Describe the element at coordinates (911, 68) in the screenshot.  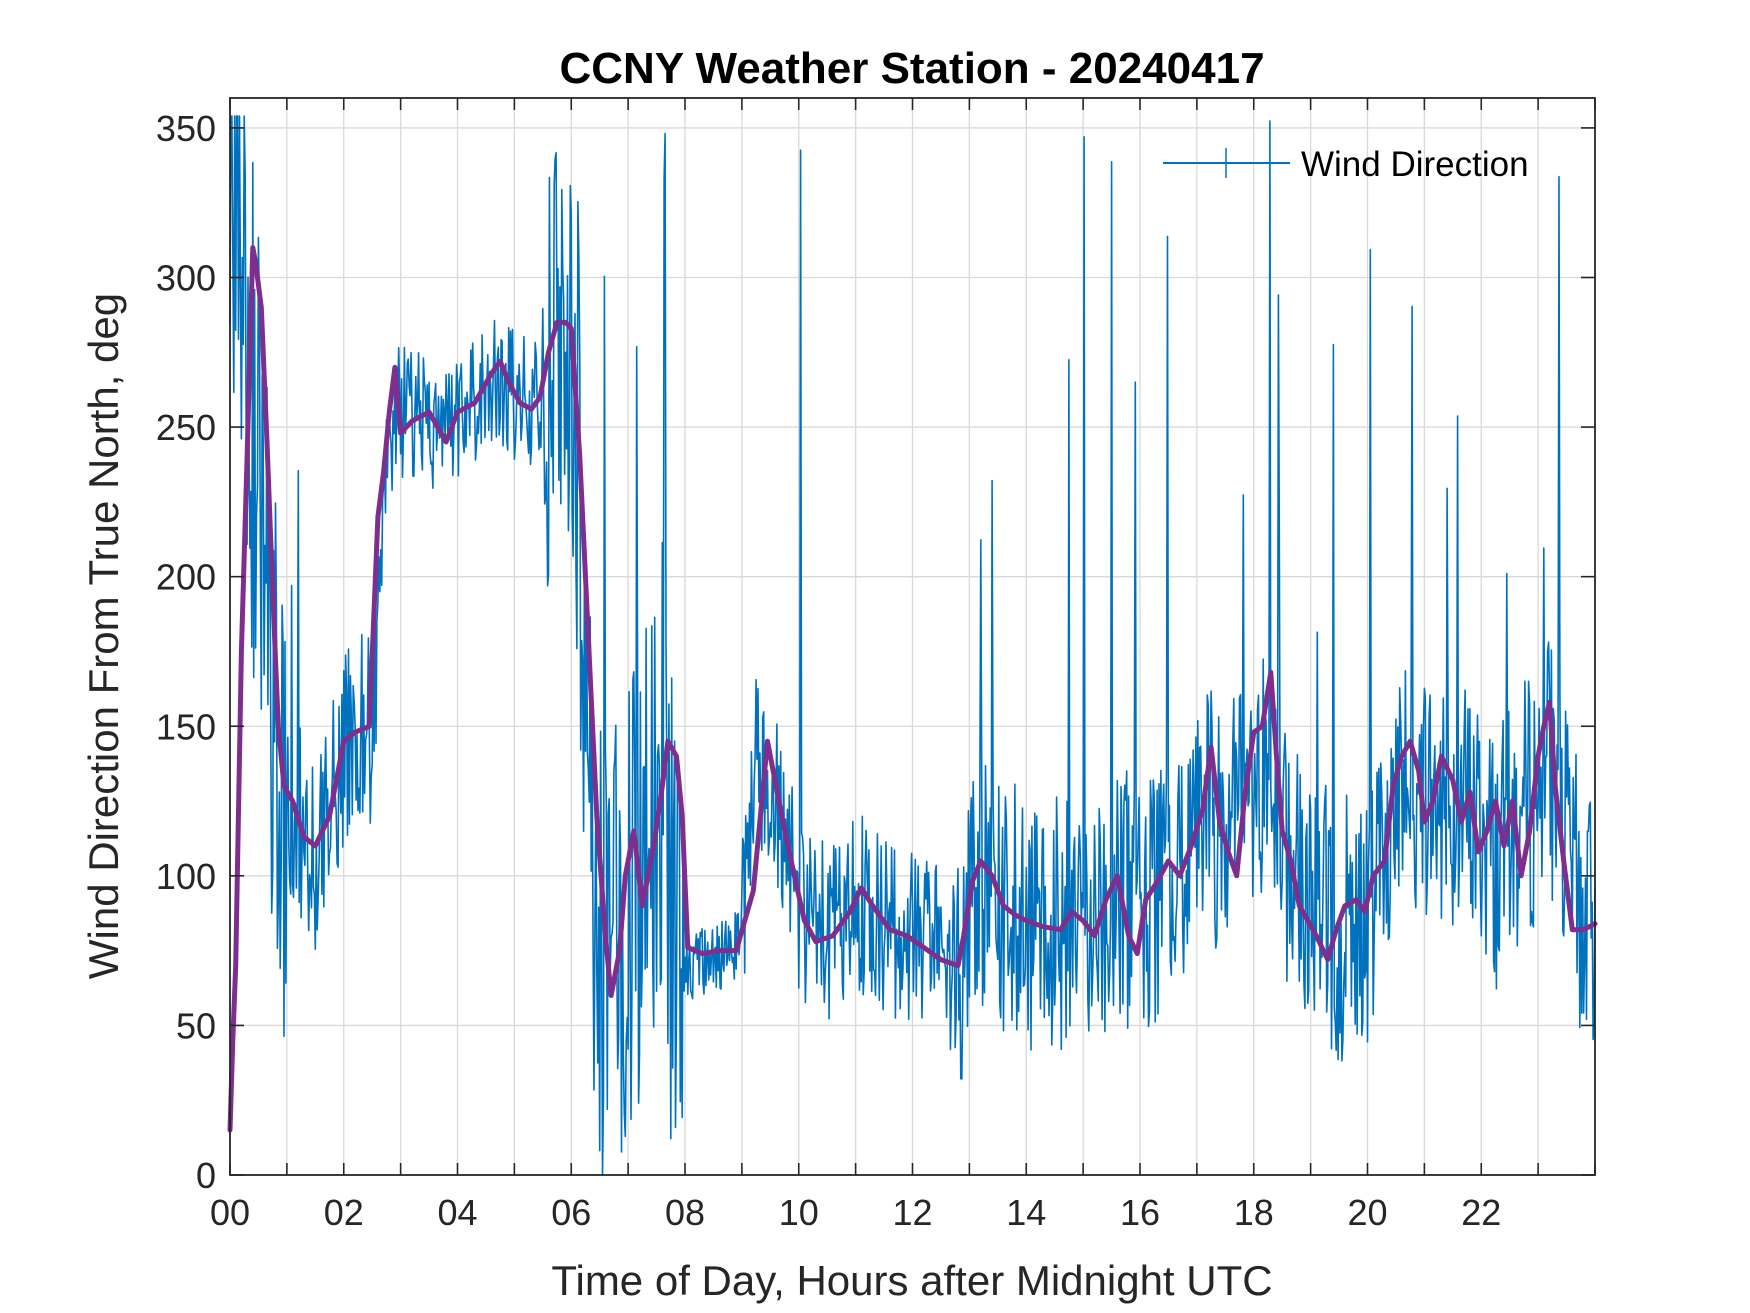
I see `chart-title: CCNY Weather Station - 20240417` at that location.